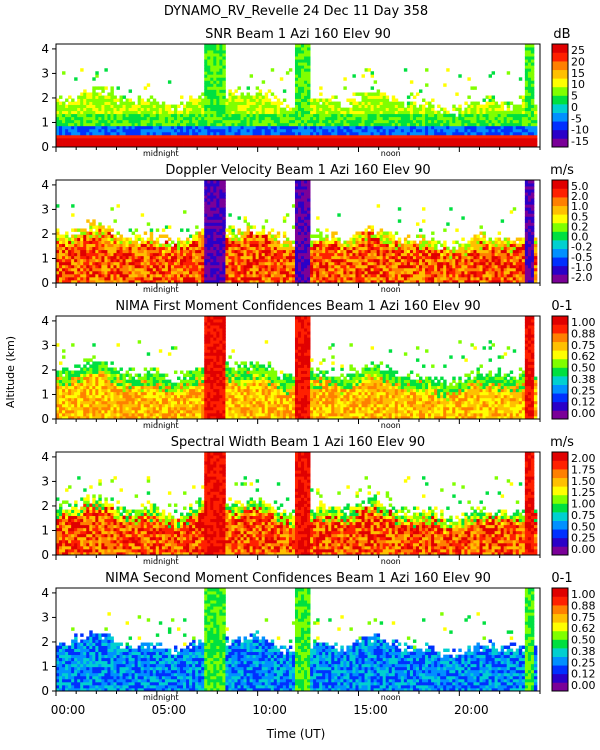 This screenshot has height=750, width=600. Describe the element at coordinates (391, 153) in the screenshot. I see `noon-label: noon` at that location.